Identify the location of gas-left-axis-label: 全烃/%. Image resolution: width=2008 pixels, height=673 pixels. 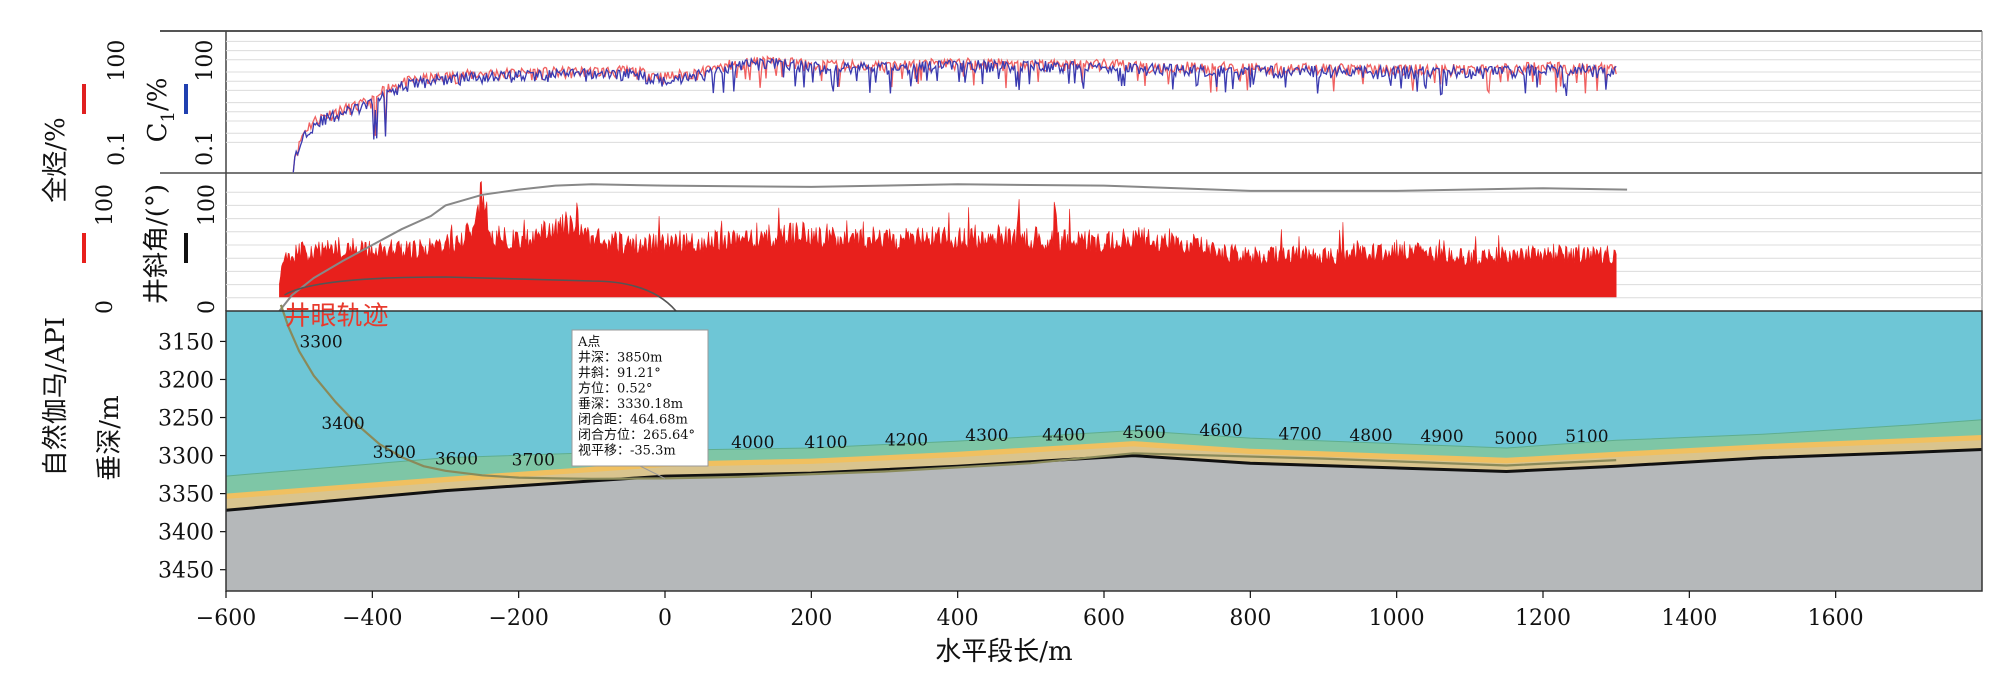
(56, 159).